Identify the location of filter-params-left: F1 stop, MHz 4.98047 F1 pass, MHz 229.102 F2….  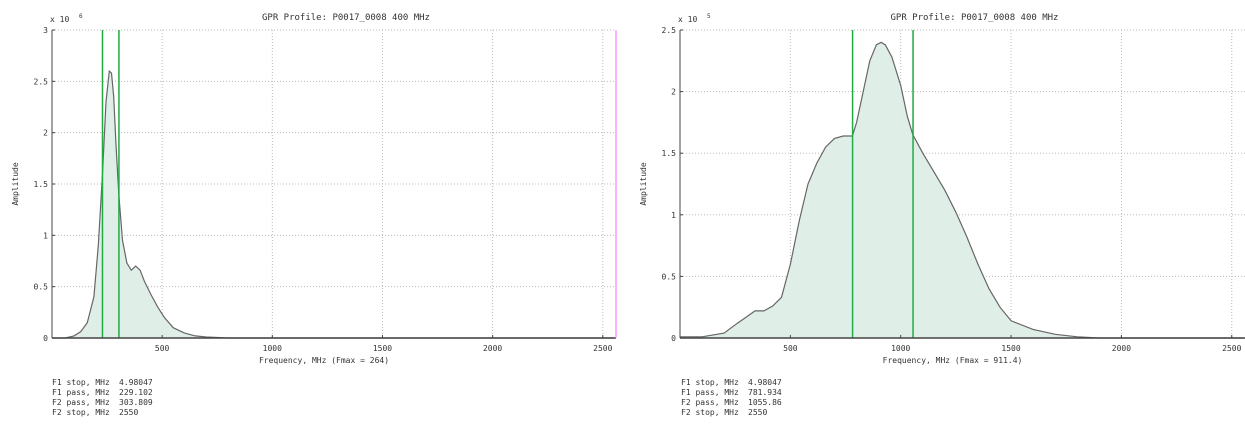
(102, 398).